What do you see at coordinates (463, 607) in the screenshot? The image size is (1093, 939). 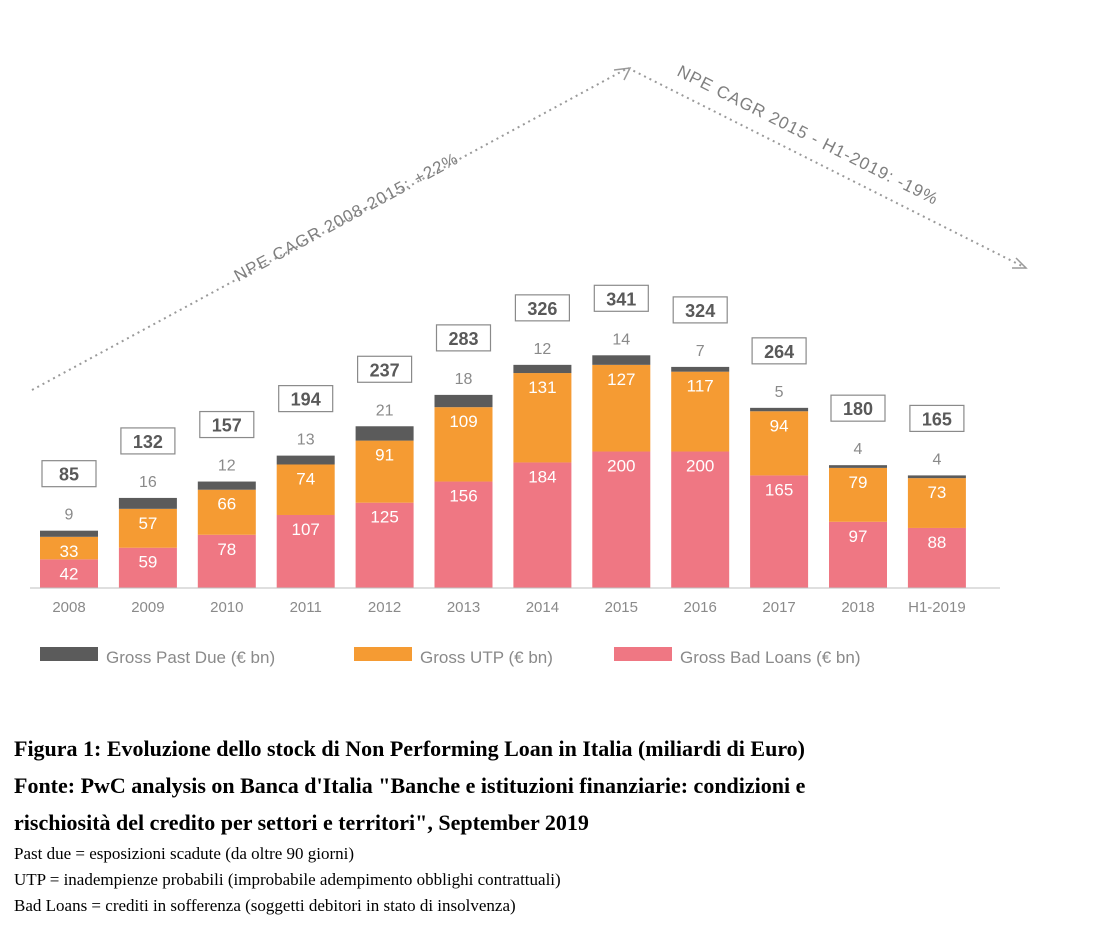 I see `x-tick-2013: 2013` at bounding box center [463, 607].